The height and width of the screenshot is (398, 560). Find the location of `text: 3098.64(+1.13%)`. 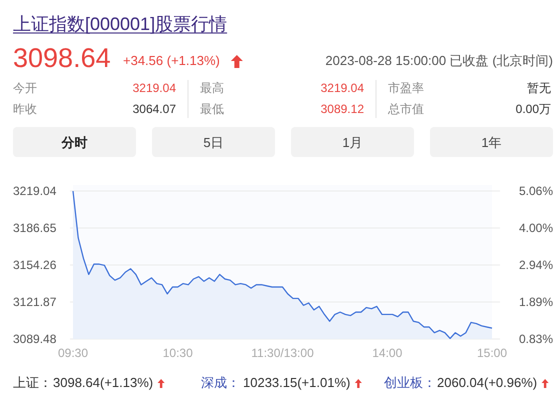

text: 3098.64(+1.13%) is located at coordinates (103, 382).